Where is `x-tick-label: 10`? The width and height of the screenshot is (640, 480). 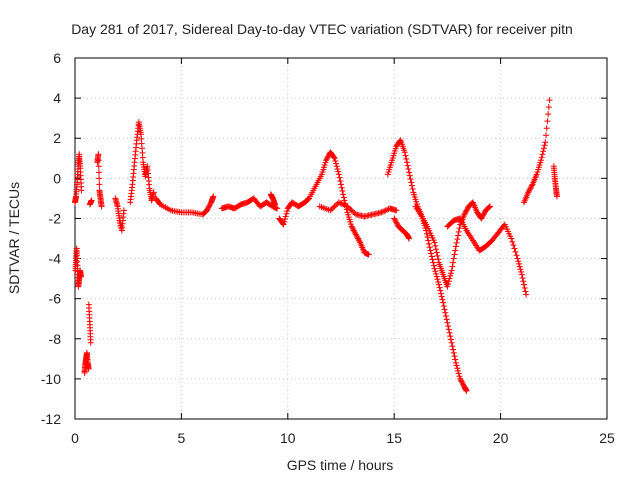
x-tick-label: 10 is located at coordinates (288, 438).